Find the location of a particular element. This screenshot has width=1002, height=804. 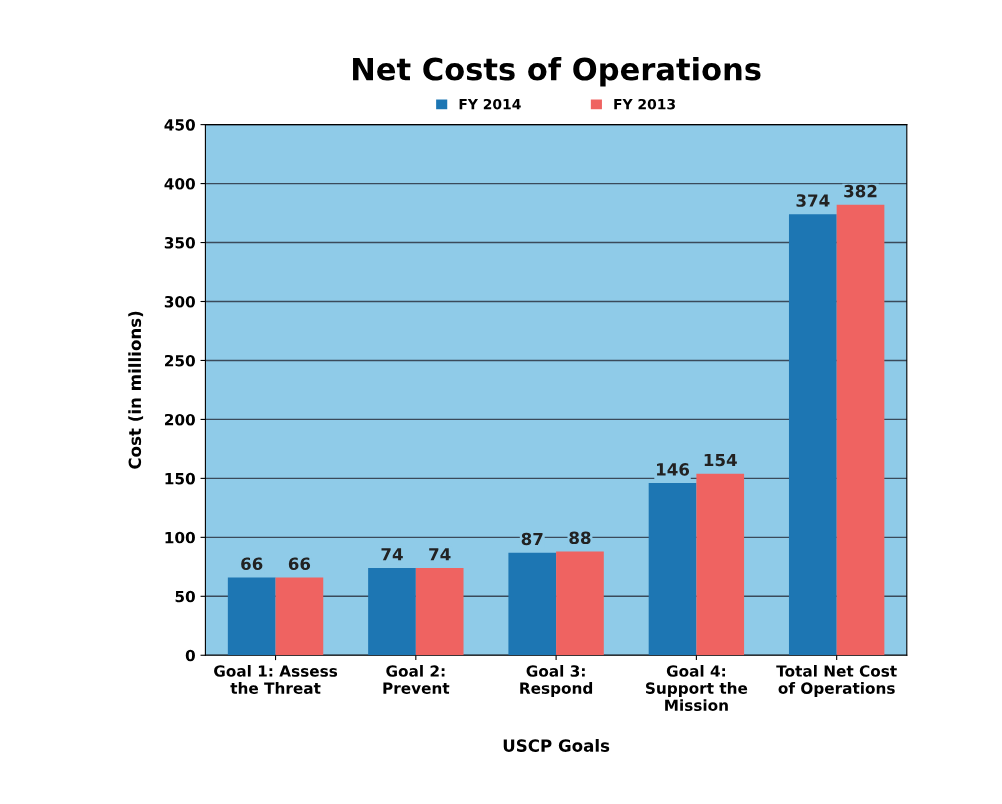

y-tick-label: 300 is located at coordinates (179, 301).